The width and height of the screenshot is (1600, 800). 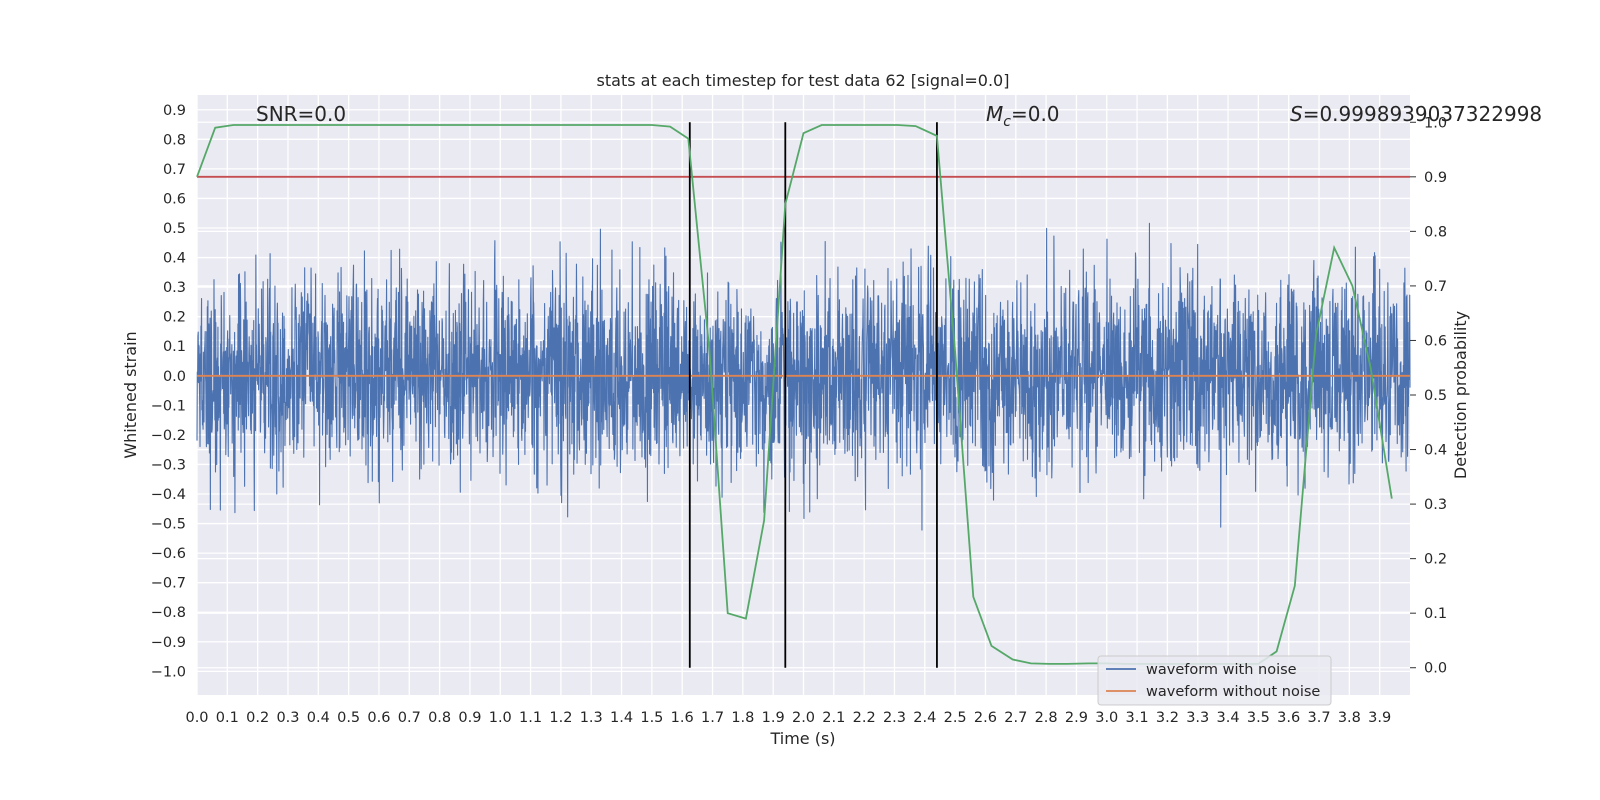 What do you see at coordinates (174, 229) in the screenshot?
I see `y-tick-label: 0.5` at bounding box center [174, 229].